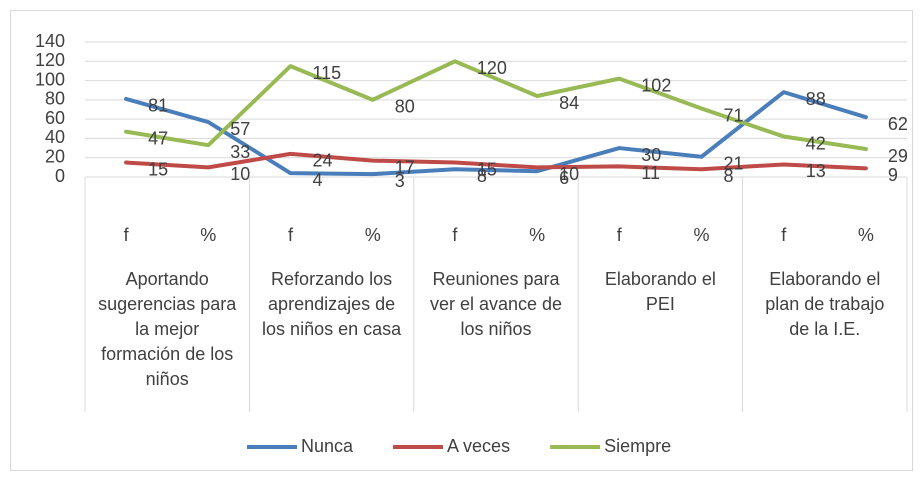 The height and width of the screenshot is (481, 923). I want to click on data-label: 80, so click(405, 107).